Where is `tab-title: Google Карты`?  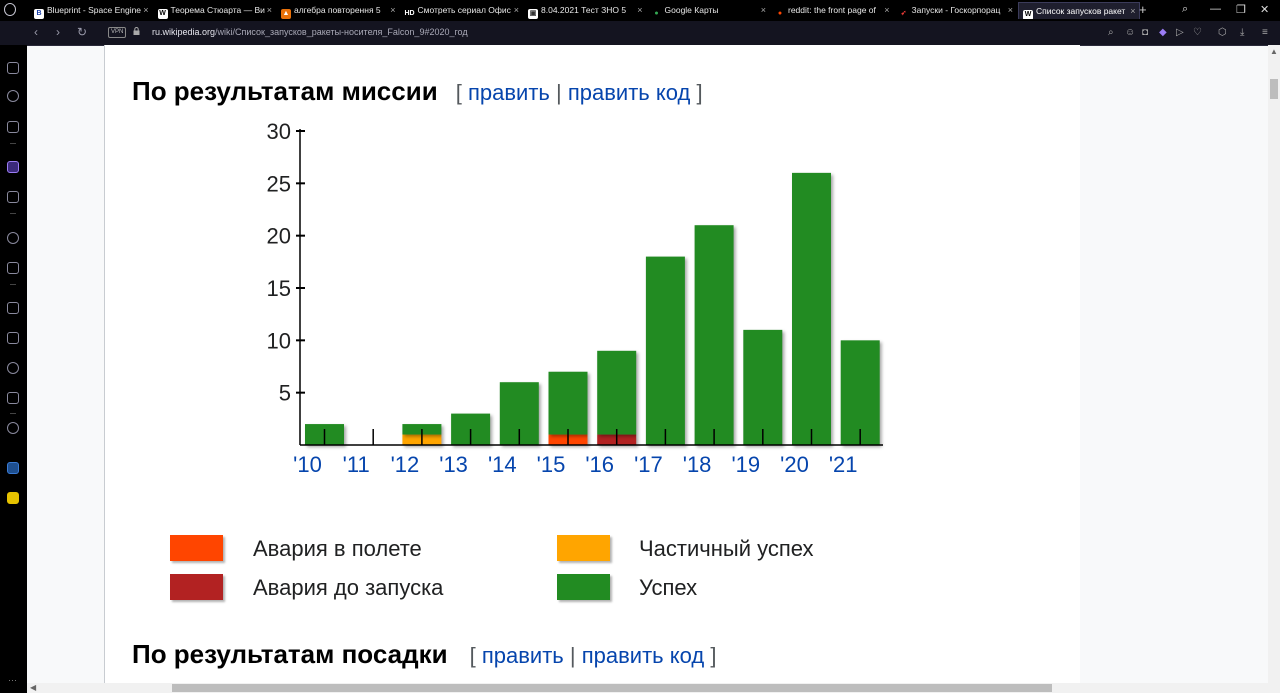 tab-title: Google Карты is located at coordinates (691, 10).